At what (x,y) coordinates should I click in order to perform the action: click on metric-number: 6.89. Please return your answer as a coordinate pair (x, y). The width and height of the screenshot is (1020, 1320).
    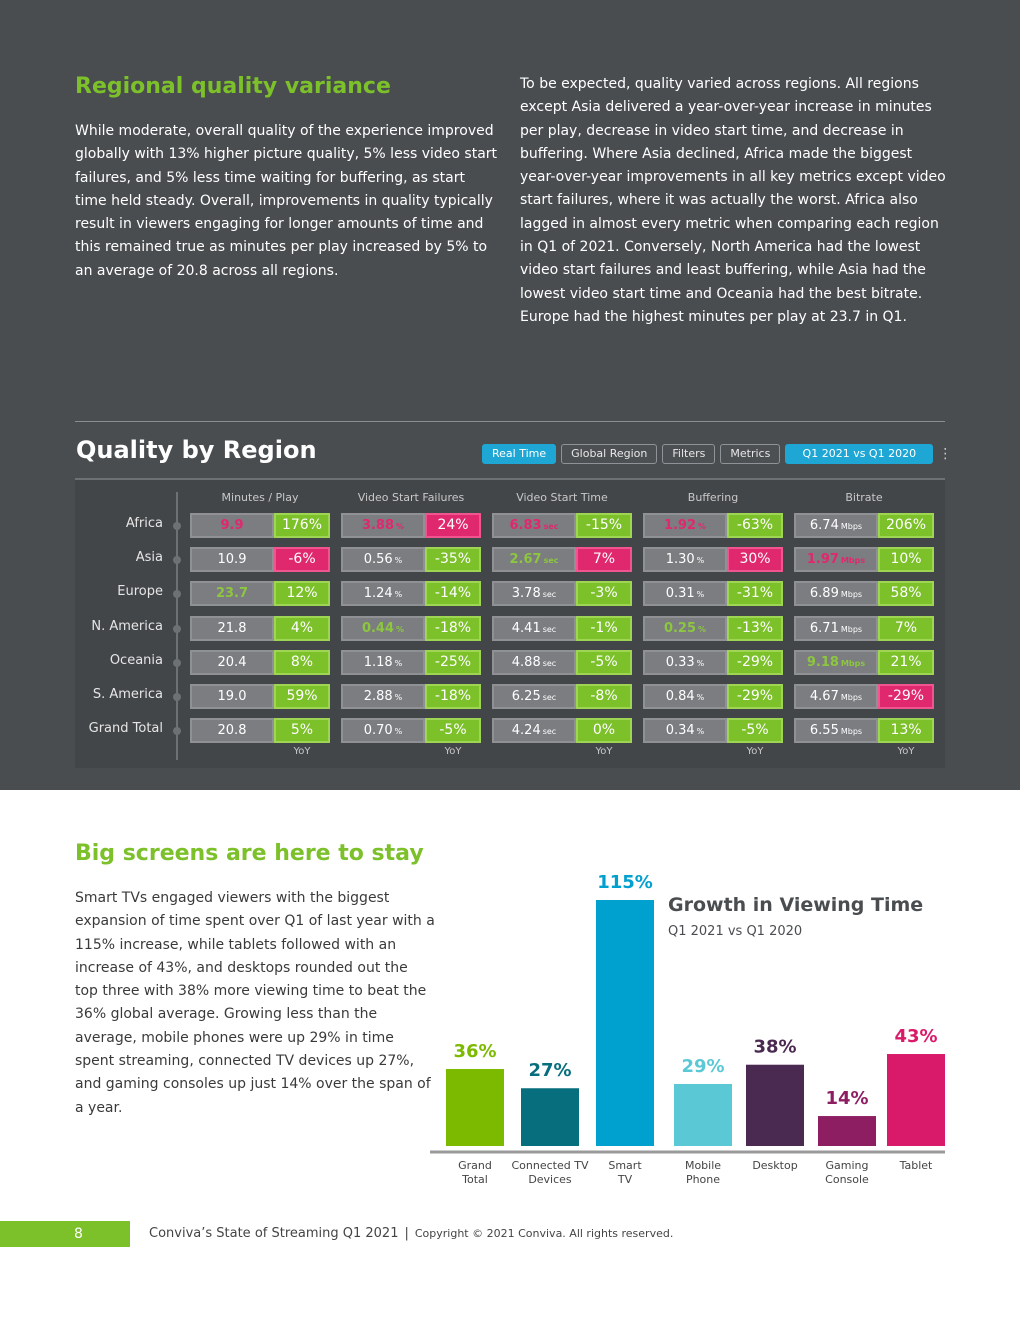
    Looking at the image, I should click on (824, 593).